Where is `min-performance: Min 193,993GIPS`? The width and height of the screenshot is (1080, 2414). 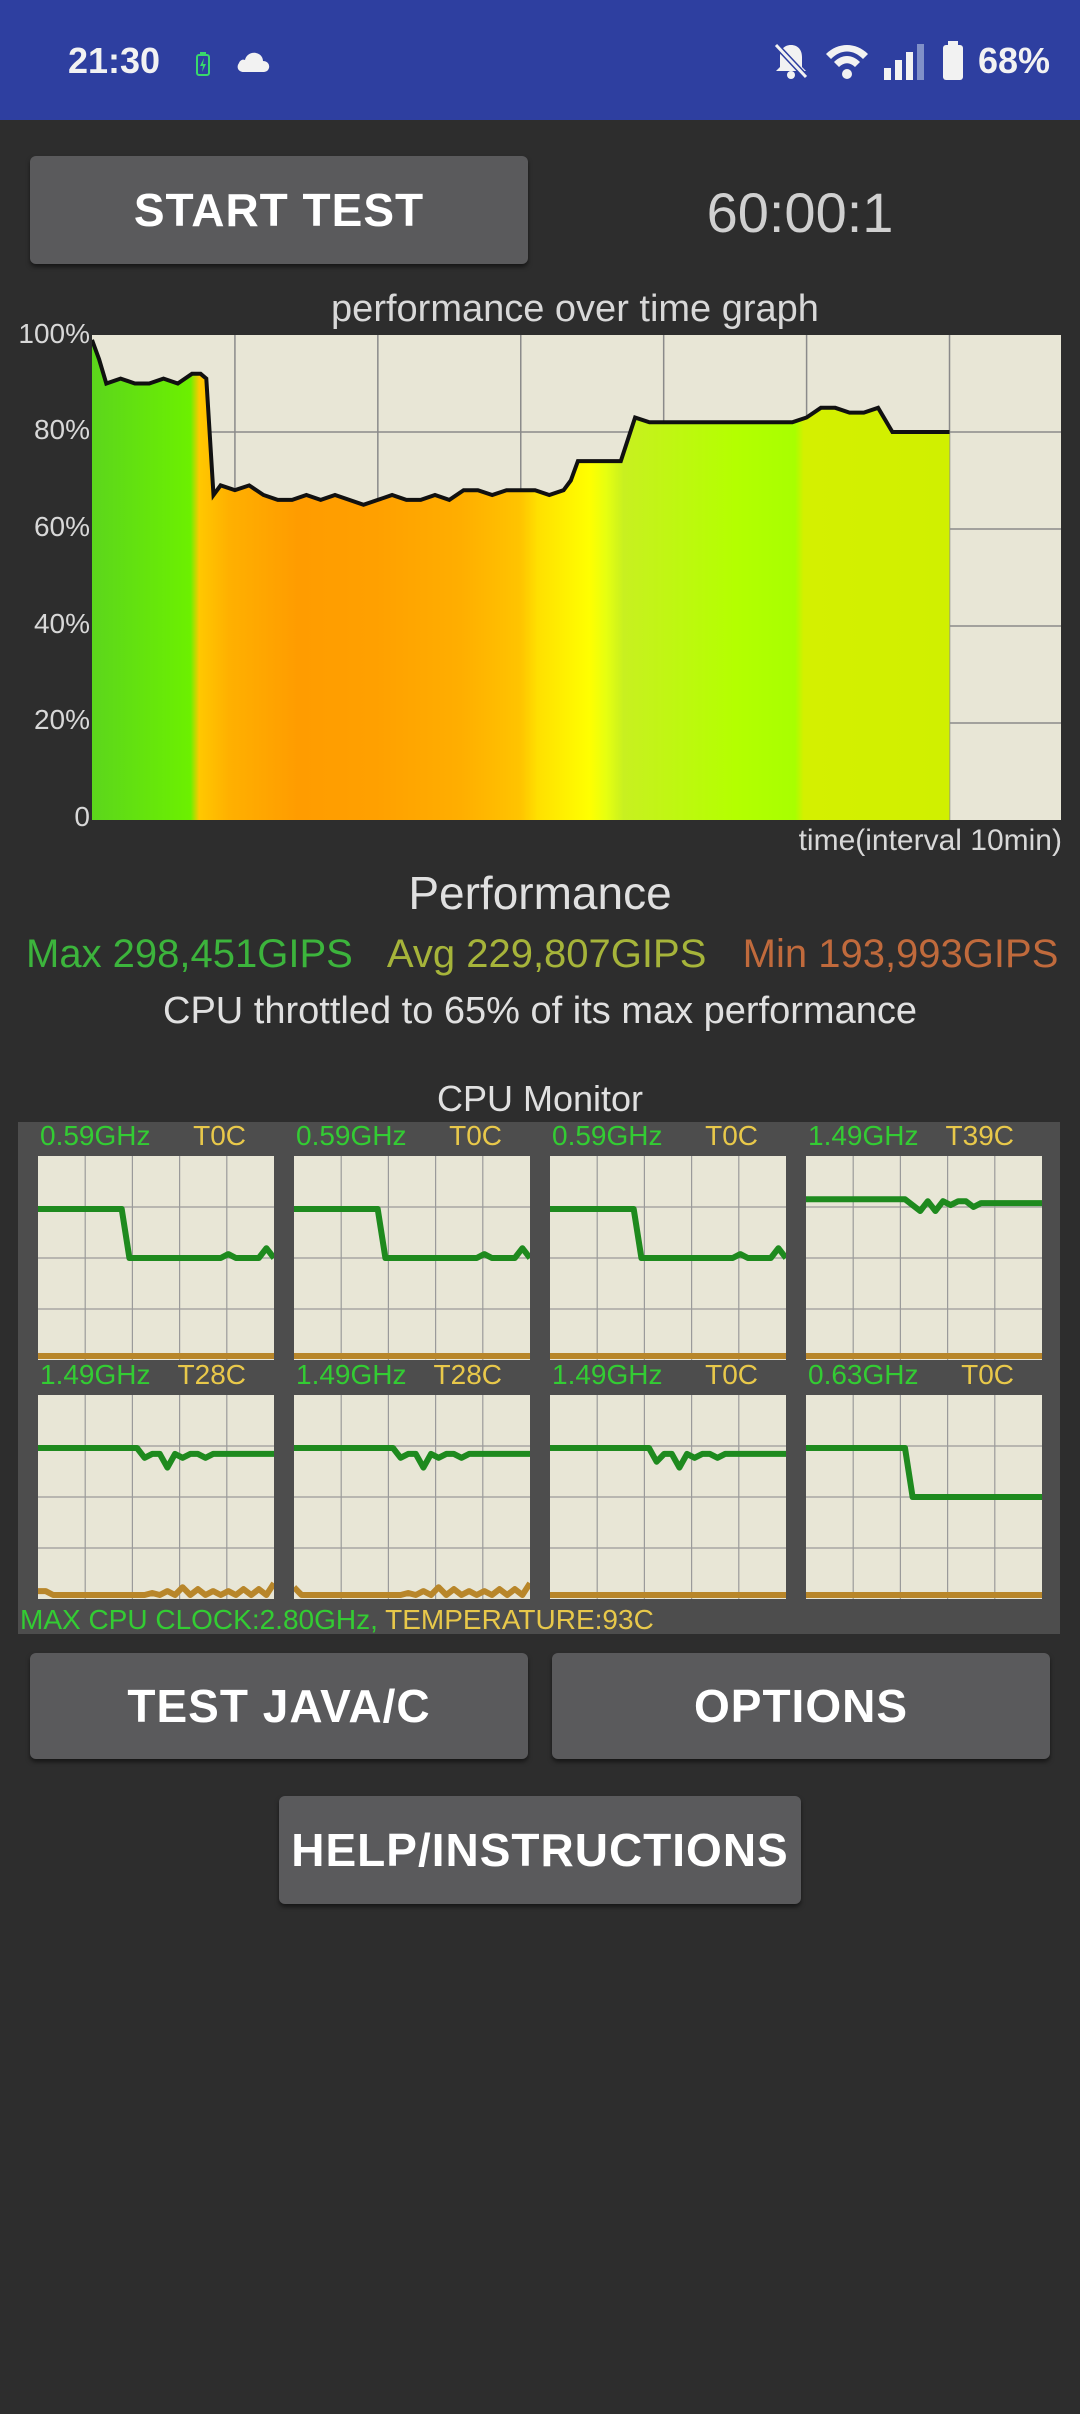 min-performance: Min 193,993GIPS is located at coordinates (900, 954).